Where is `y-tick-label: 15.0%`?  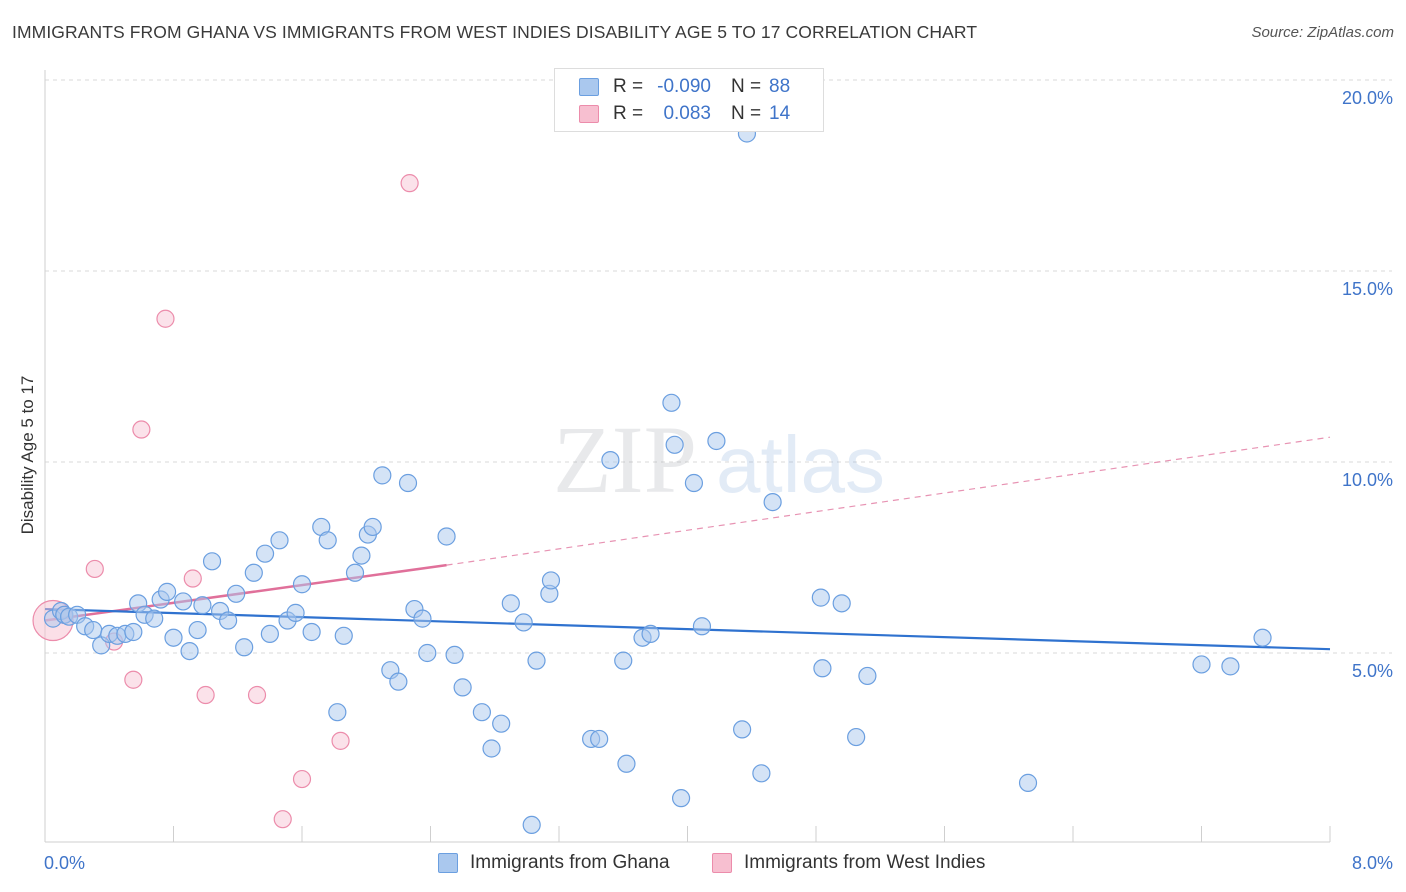
y-tick-label: 15.0% is located at coordinates (1367, 289).